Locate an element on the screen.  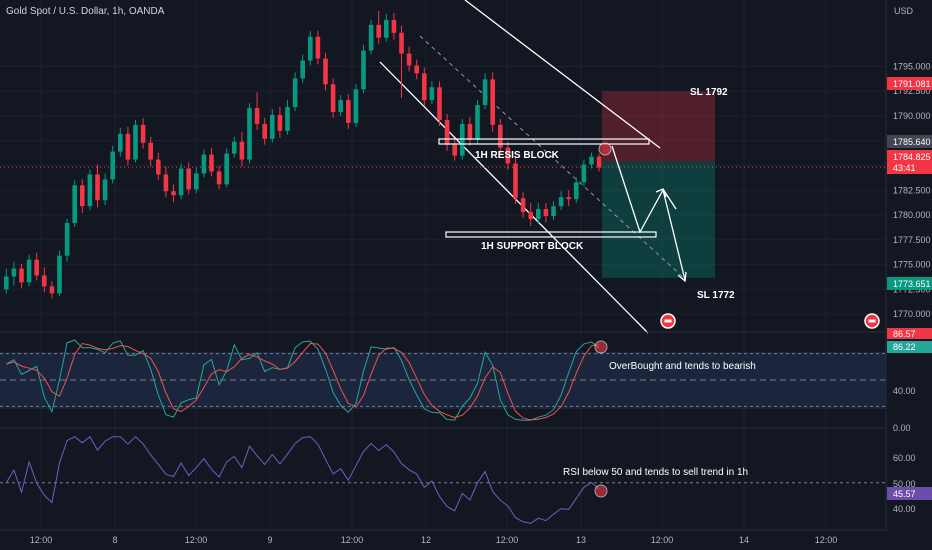
rsi-value-badge is located at coordinates (909, 493).